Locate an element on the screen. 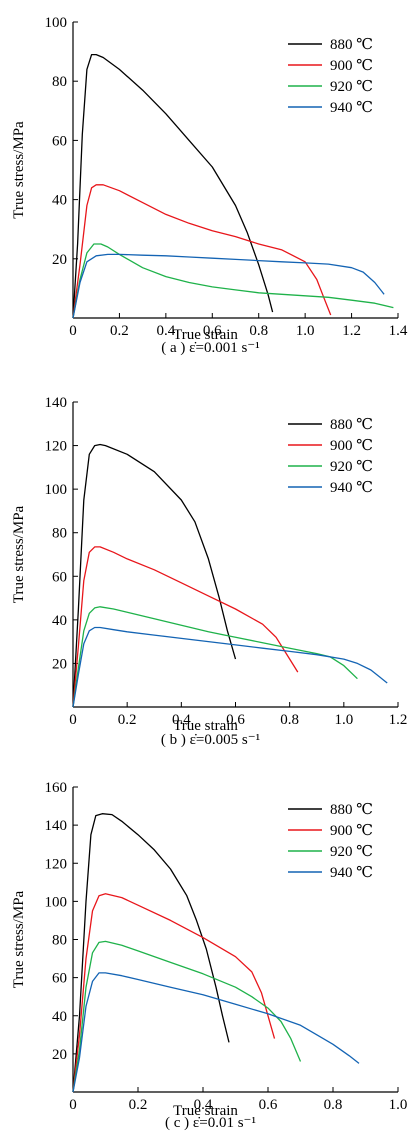 The height and width of the screenshot is (1133, 414). panel-caption: ( c ) ε̇=0.01 s⁻¹ is located at coordinates (210, 1123).